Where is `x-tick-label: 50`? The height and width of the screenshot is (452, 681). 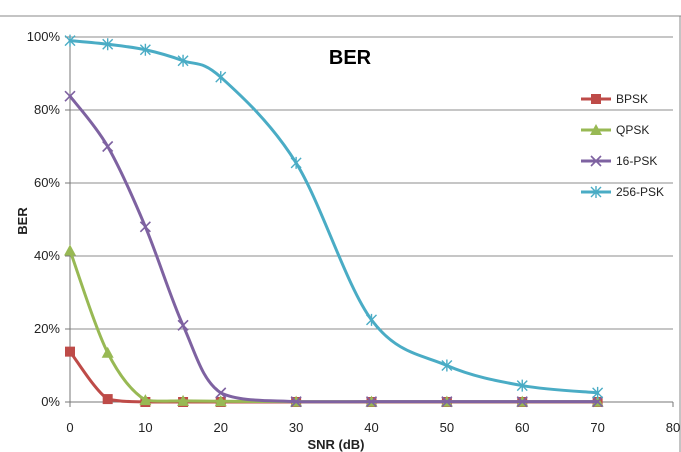
x-tick-label: 50 is located at coordinates (447, 427).